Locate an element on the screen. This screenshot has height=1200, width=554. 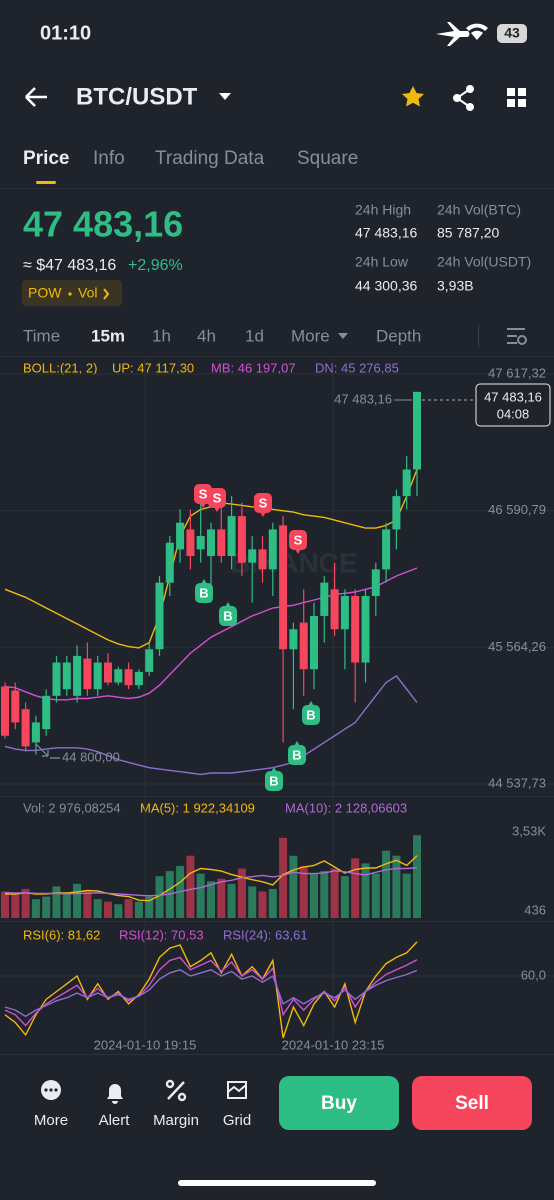
stat-label: 24h Vol(USDT) is located at coordinates (484, 262).